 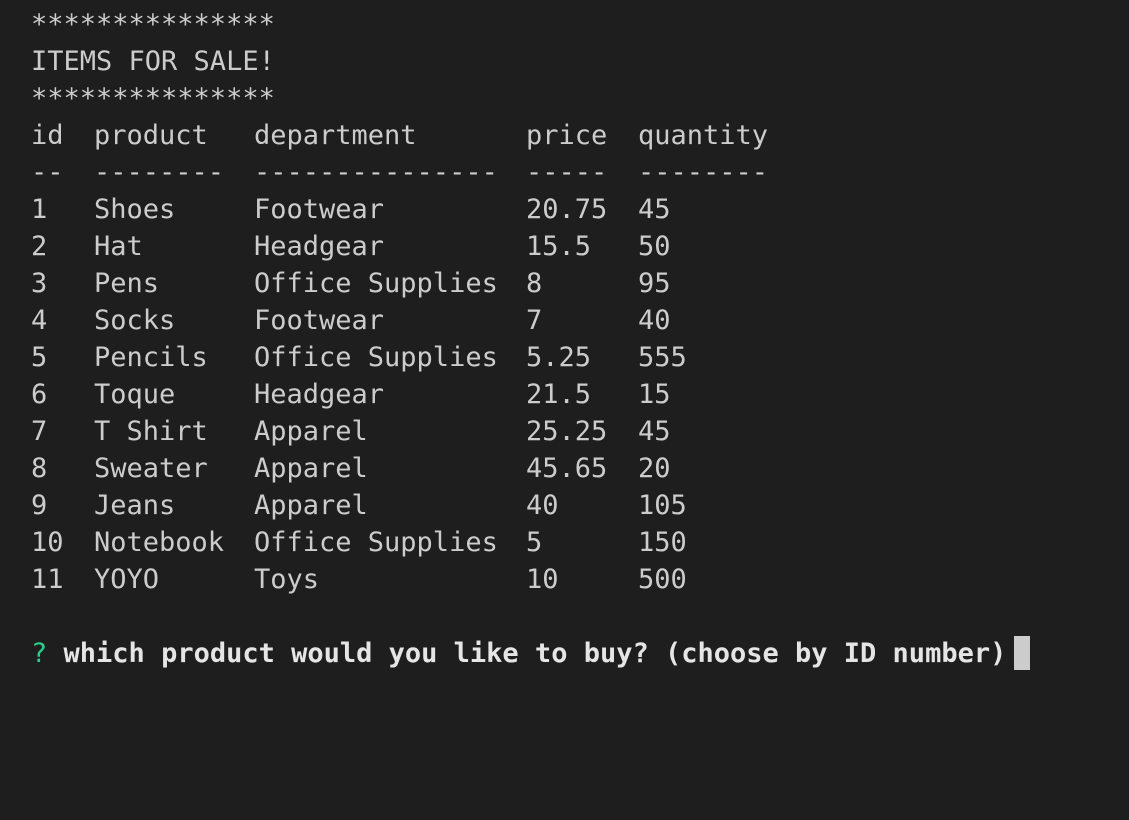 I want to click on cell-price: 45.65, so click(x=567, y=468).